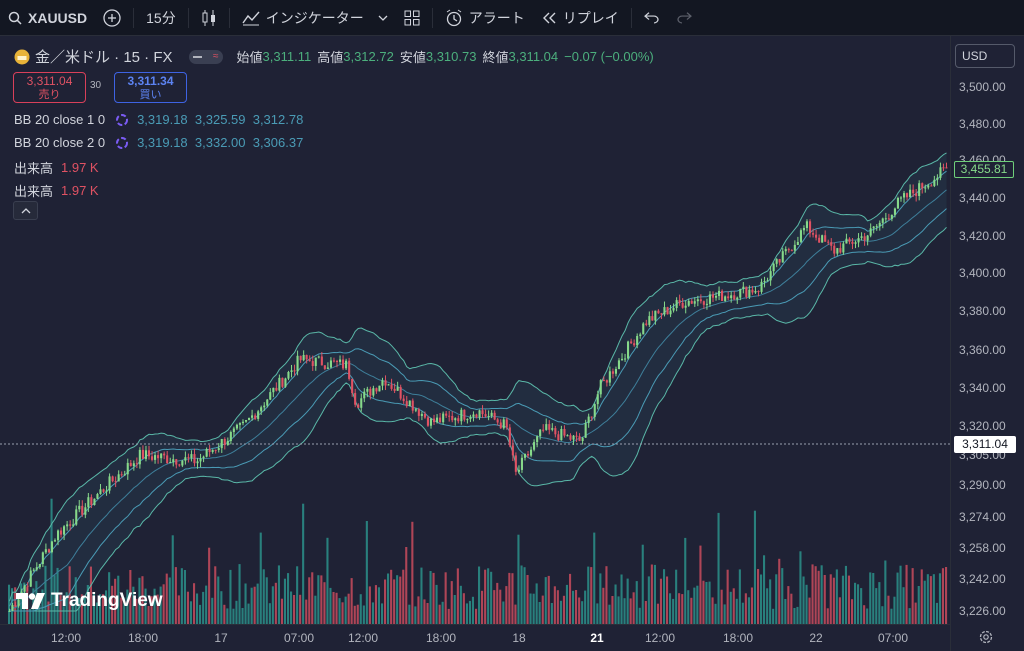 The image size is (1024, 651). What do you see at coordinates (485, 18) in the screenshot?
I see `alert-button: アラート` at bounding box center [485, 18].